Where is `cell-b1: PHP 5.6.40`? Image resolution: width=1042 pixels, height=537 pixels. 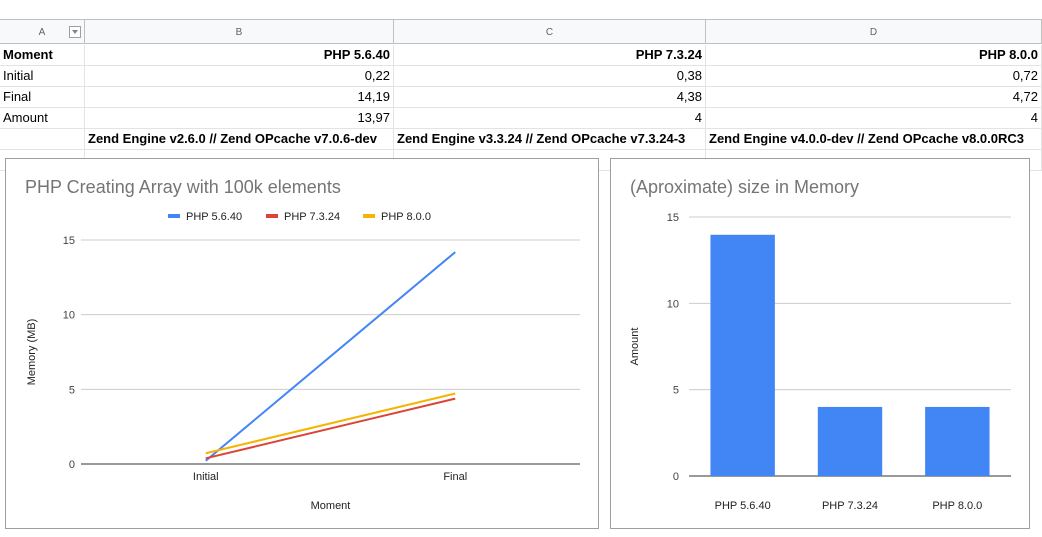 cell-b1: PHP 5.6.40 is located at coordinates (239, 55).